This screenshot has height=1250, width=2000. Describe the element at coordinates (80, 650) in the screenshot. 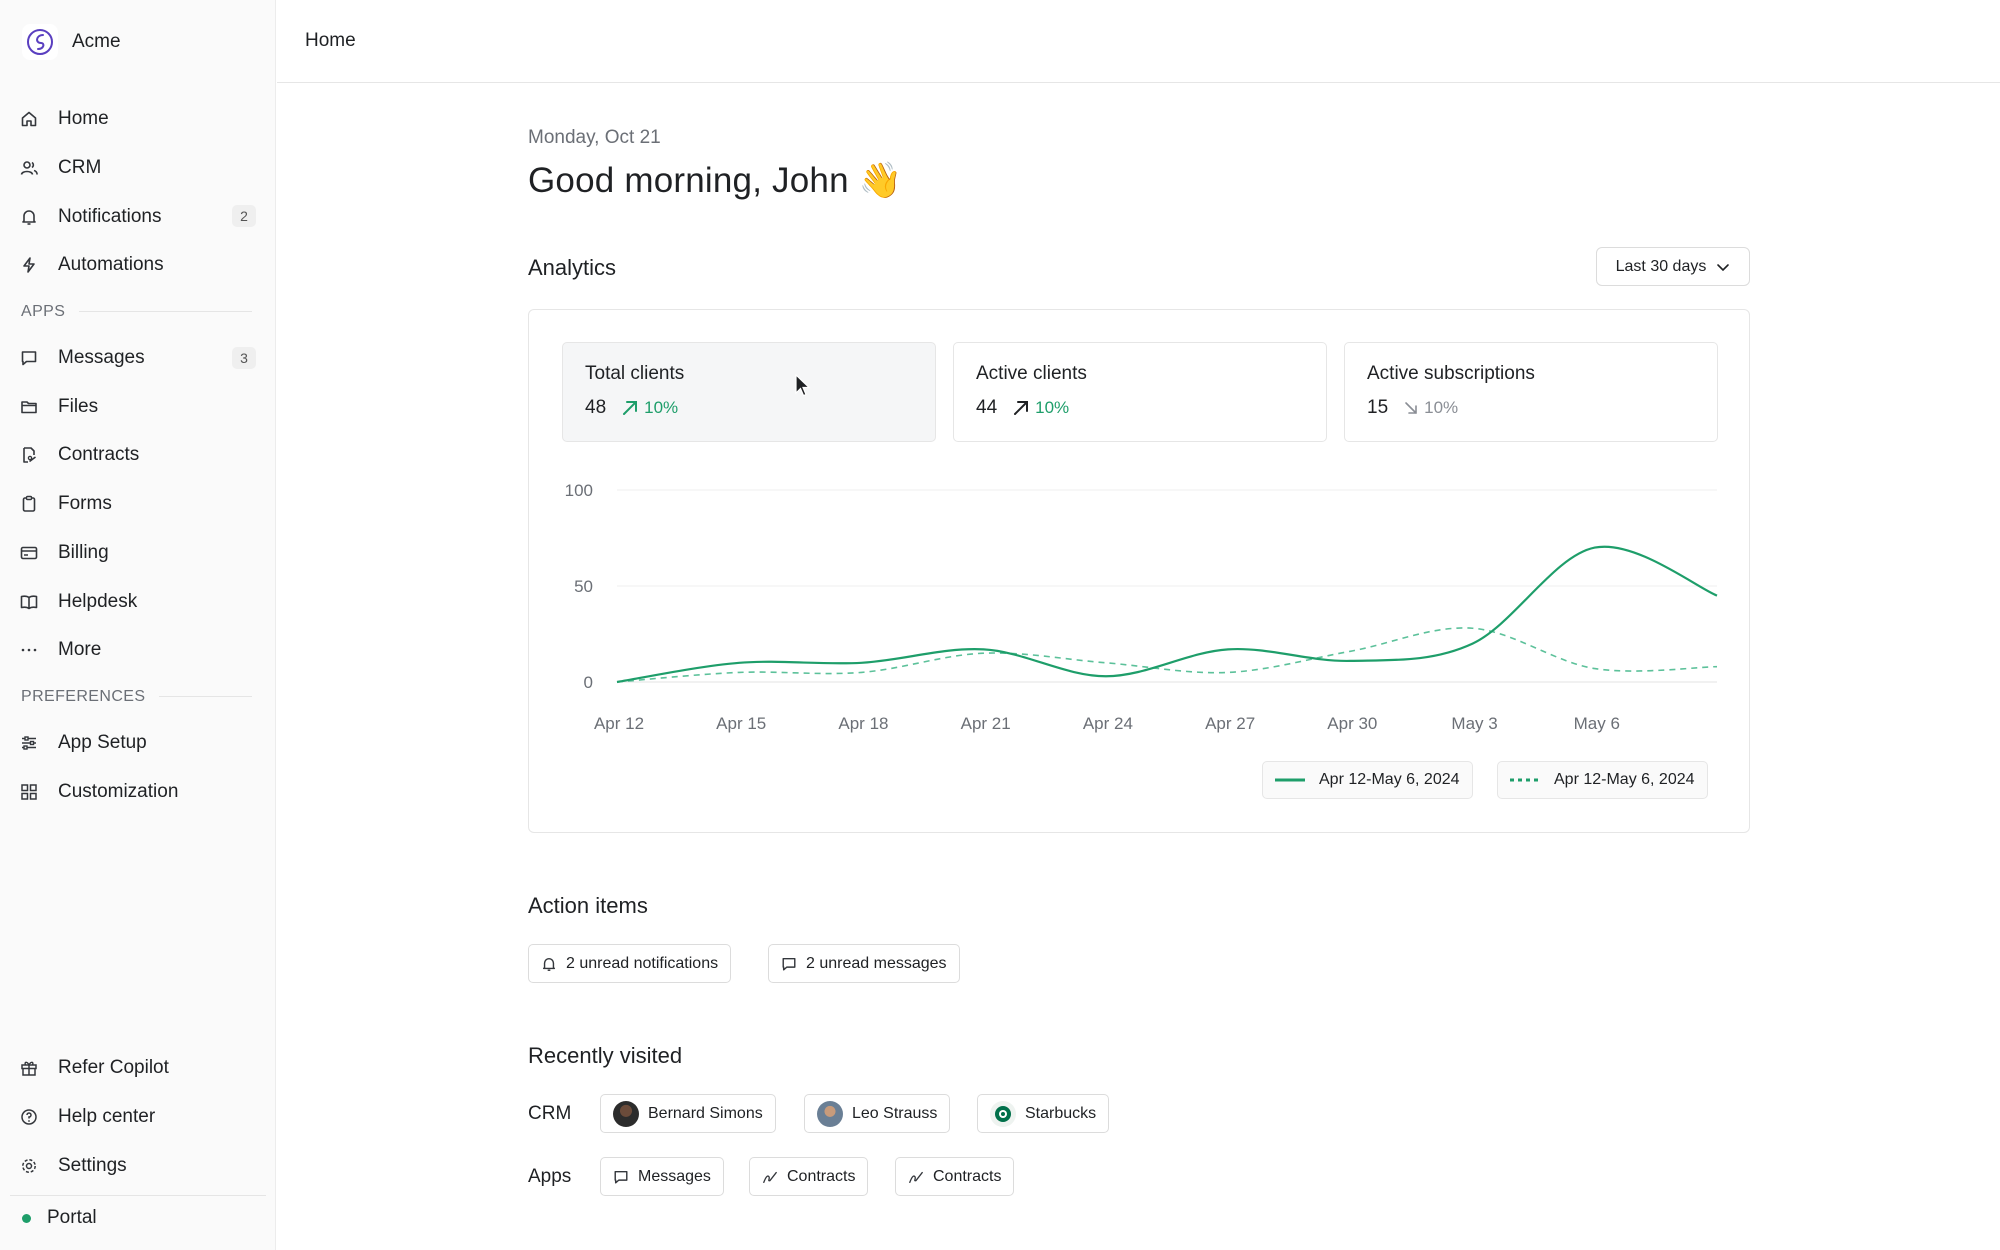

I see `sidebar-item-label: More` at that location.